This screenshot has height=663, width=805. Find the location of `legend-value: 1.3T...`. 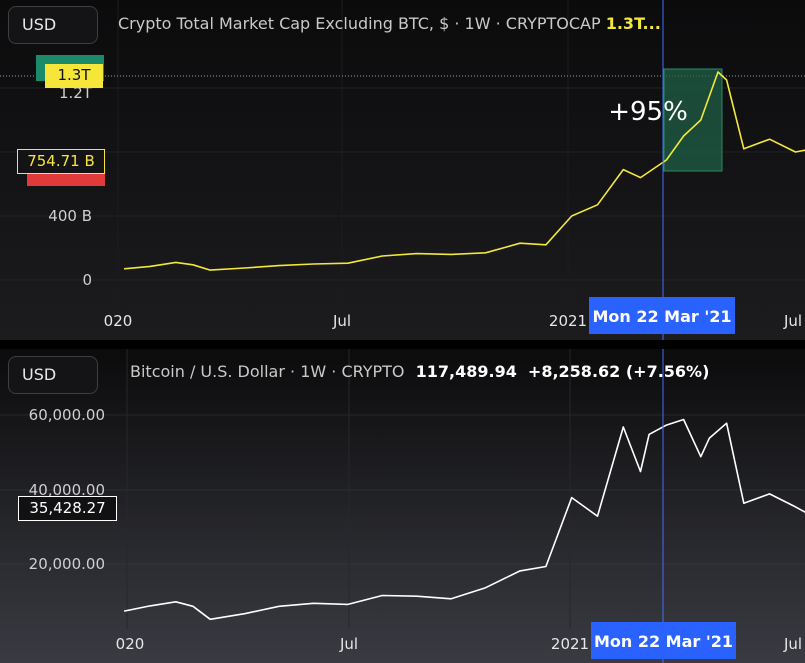

legend-value: 1.3T... is located at coordinates (633, 23).